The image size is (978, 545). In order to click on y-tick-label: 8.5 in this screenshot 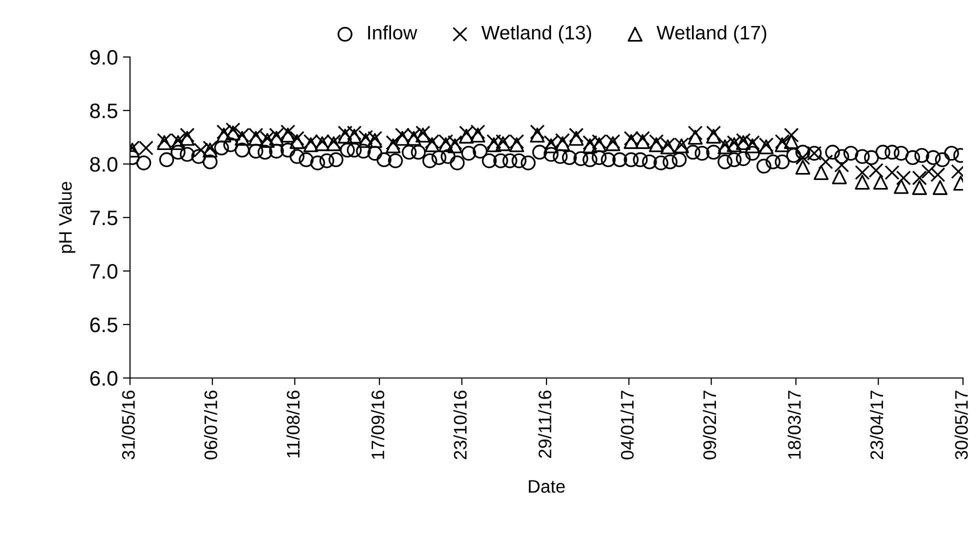, I will do `click(104, 111)`.